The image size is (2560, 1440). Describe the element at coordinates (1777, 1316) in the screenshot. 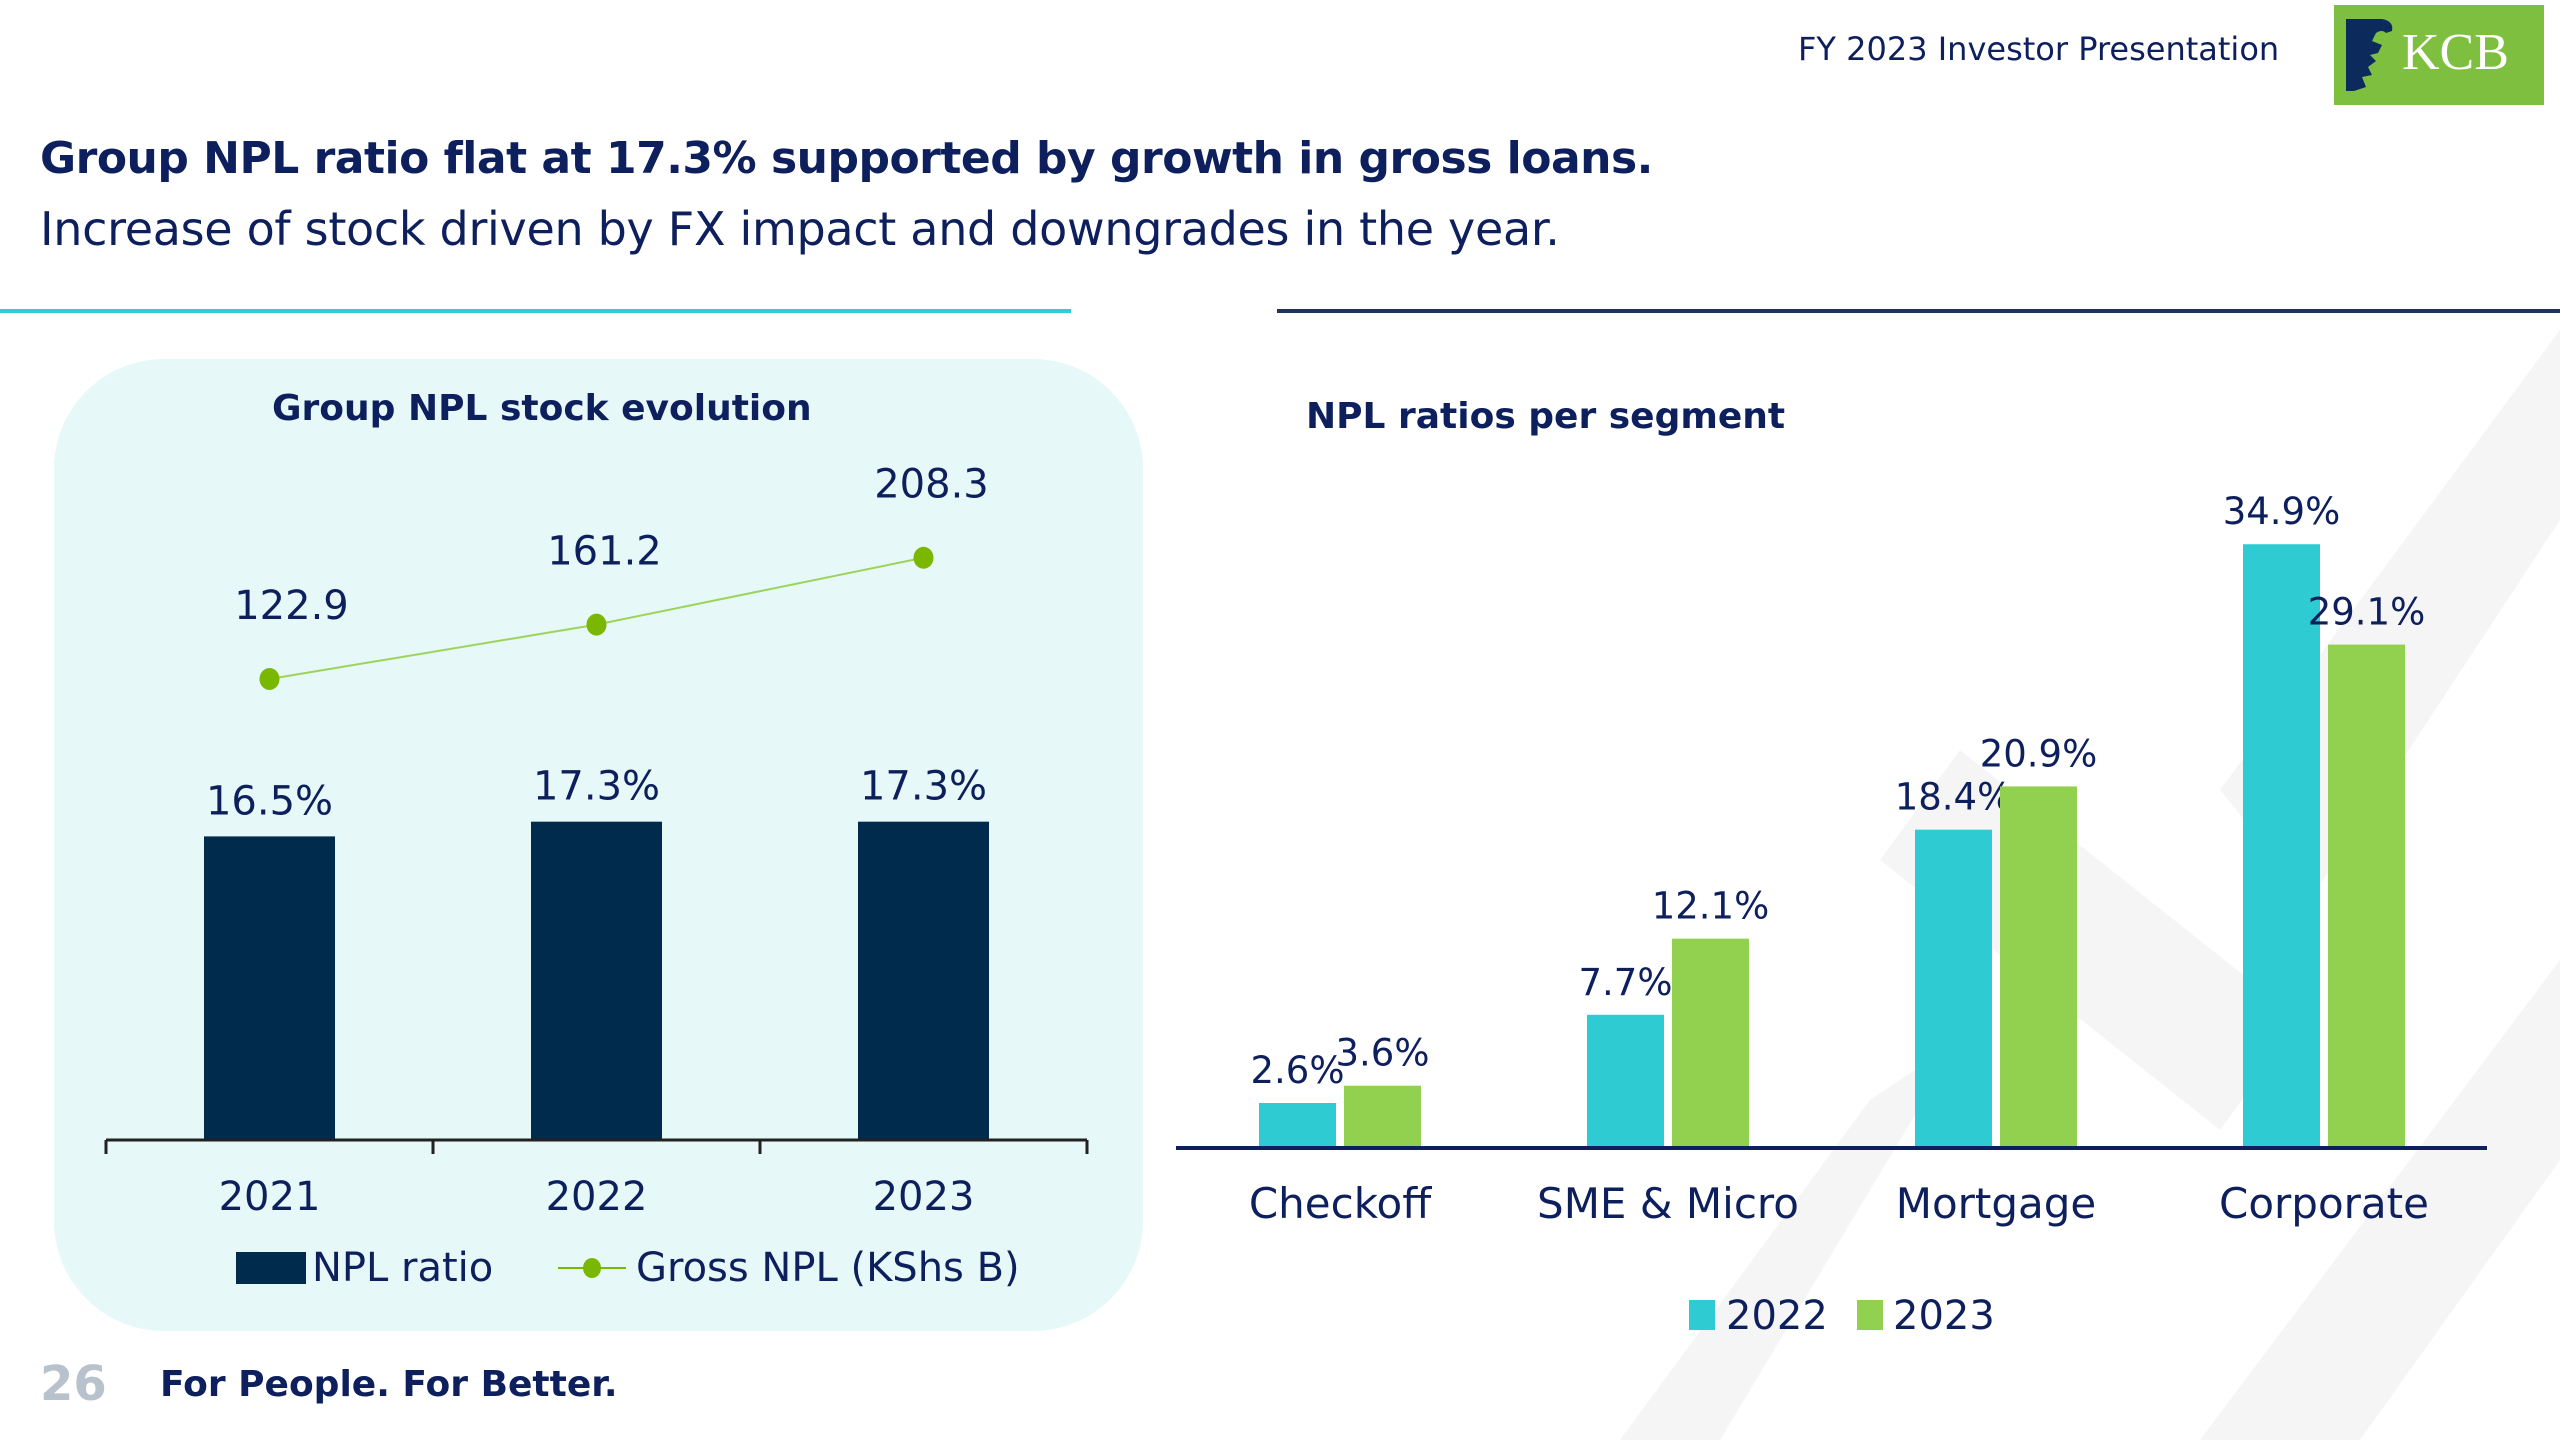

I see `legend-label-2022: 2022` at that location.